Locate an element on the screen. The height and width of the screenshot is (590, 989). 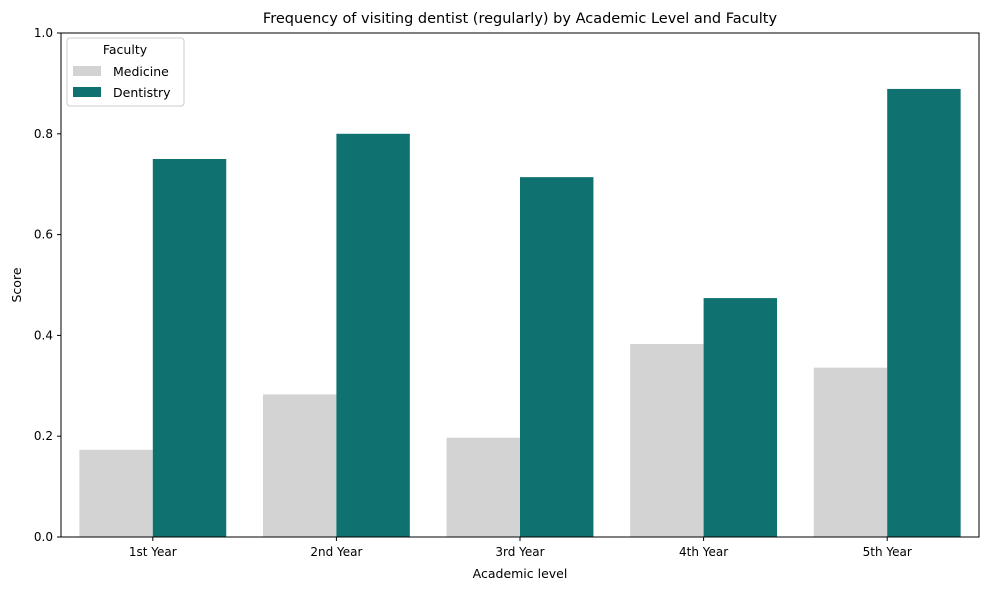
x-tick-label: 2nd Year is located at coordinates (336, 552).